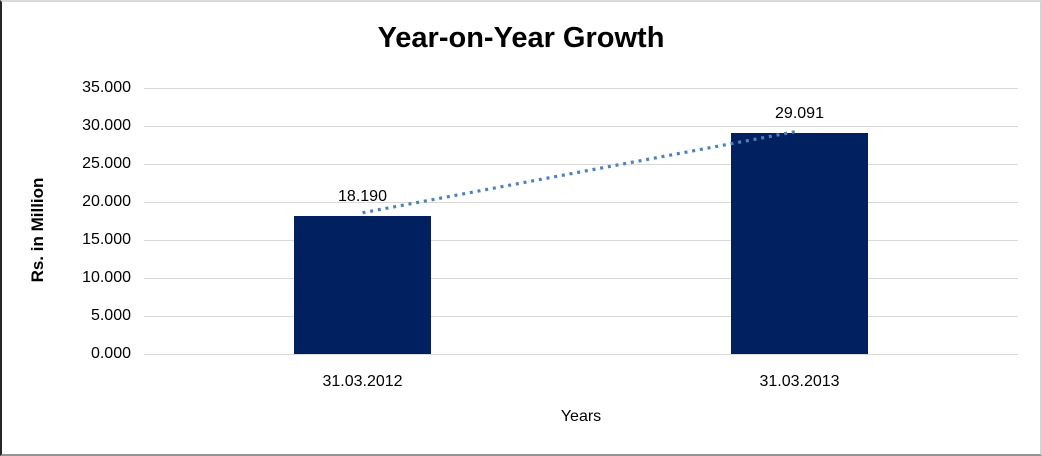 The width and height of the screenshot is (1042, 456). What do you see at coordinates (362, 381) in the screenshot?
I see `x-axis-tick-label: 31.03.2012` at bounding box center [362, 381].